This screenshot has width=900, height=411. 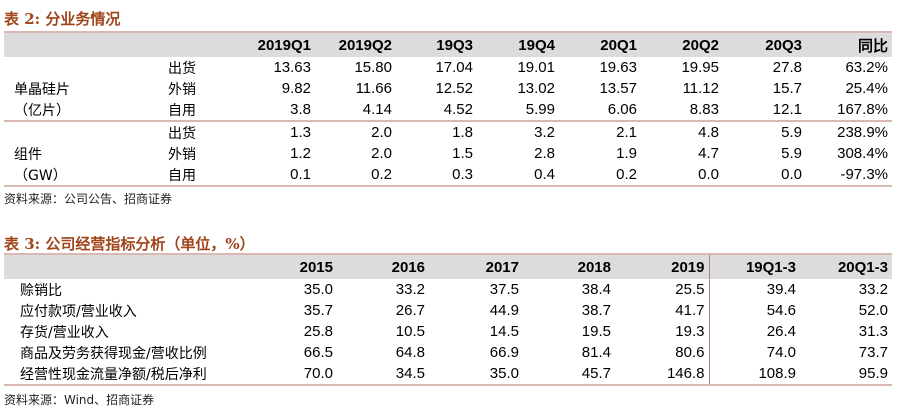 I want to click on group-label: （GW）, so click(x=40, y=175).